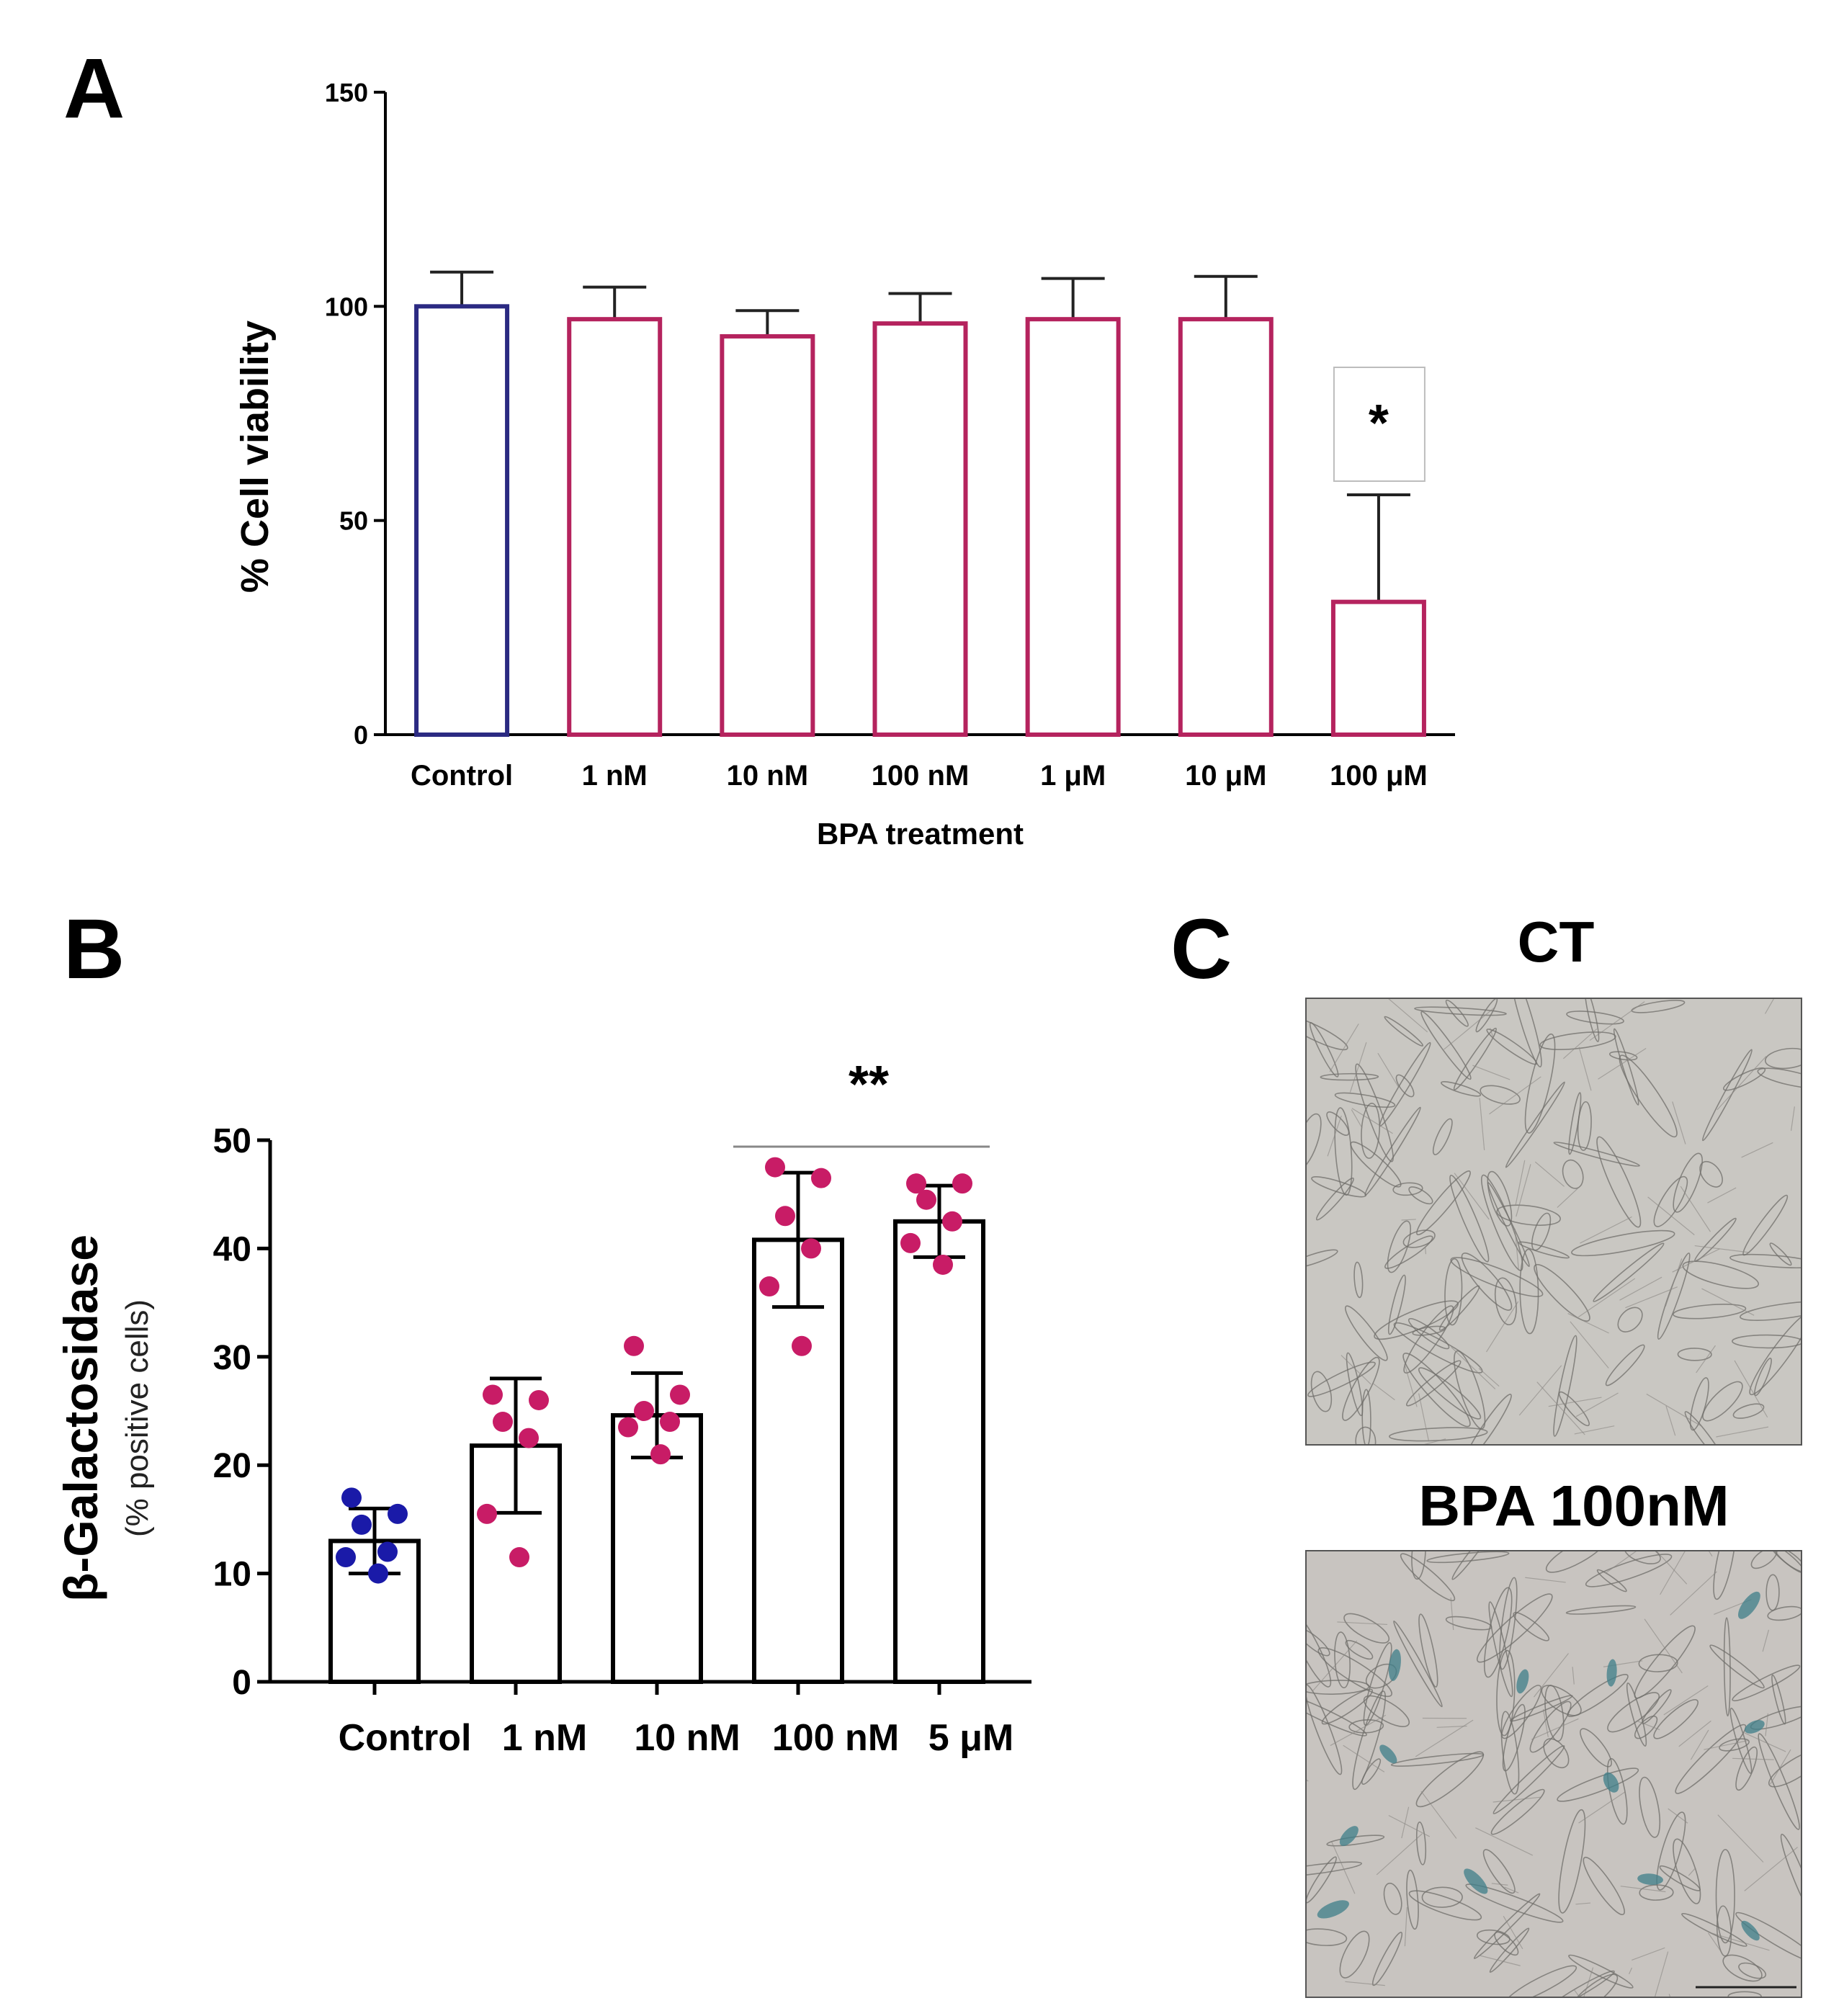 Image resolution: width=1826 pixels, height=2016 pixels. What do you see at coordinates (1379, 423) in the screenshot?
I see `significance-star: *` at bounding box center [1379, 423].